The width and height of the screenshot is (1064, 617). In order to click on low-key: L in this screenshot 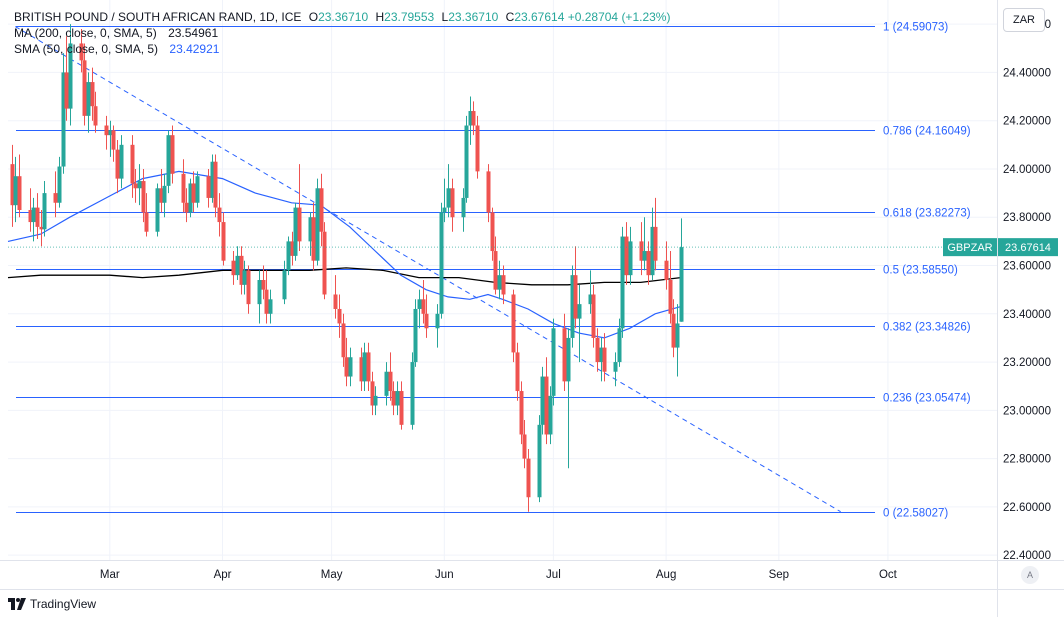, I will do `click(445, 17)`.